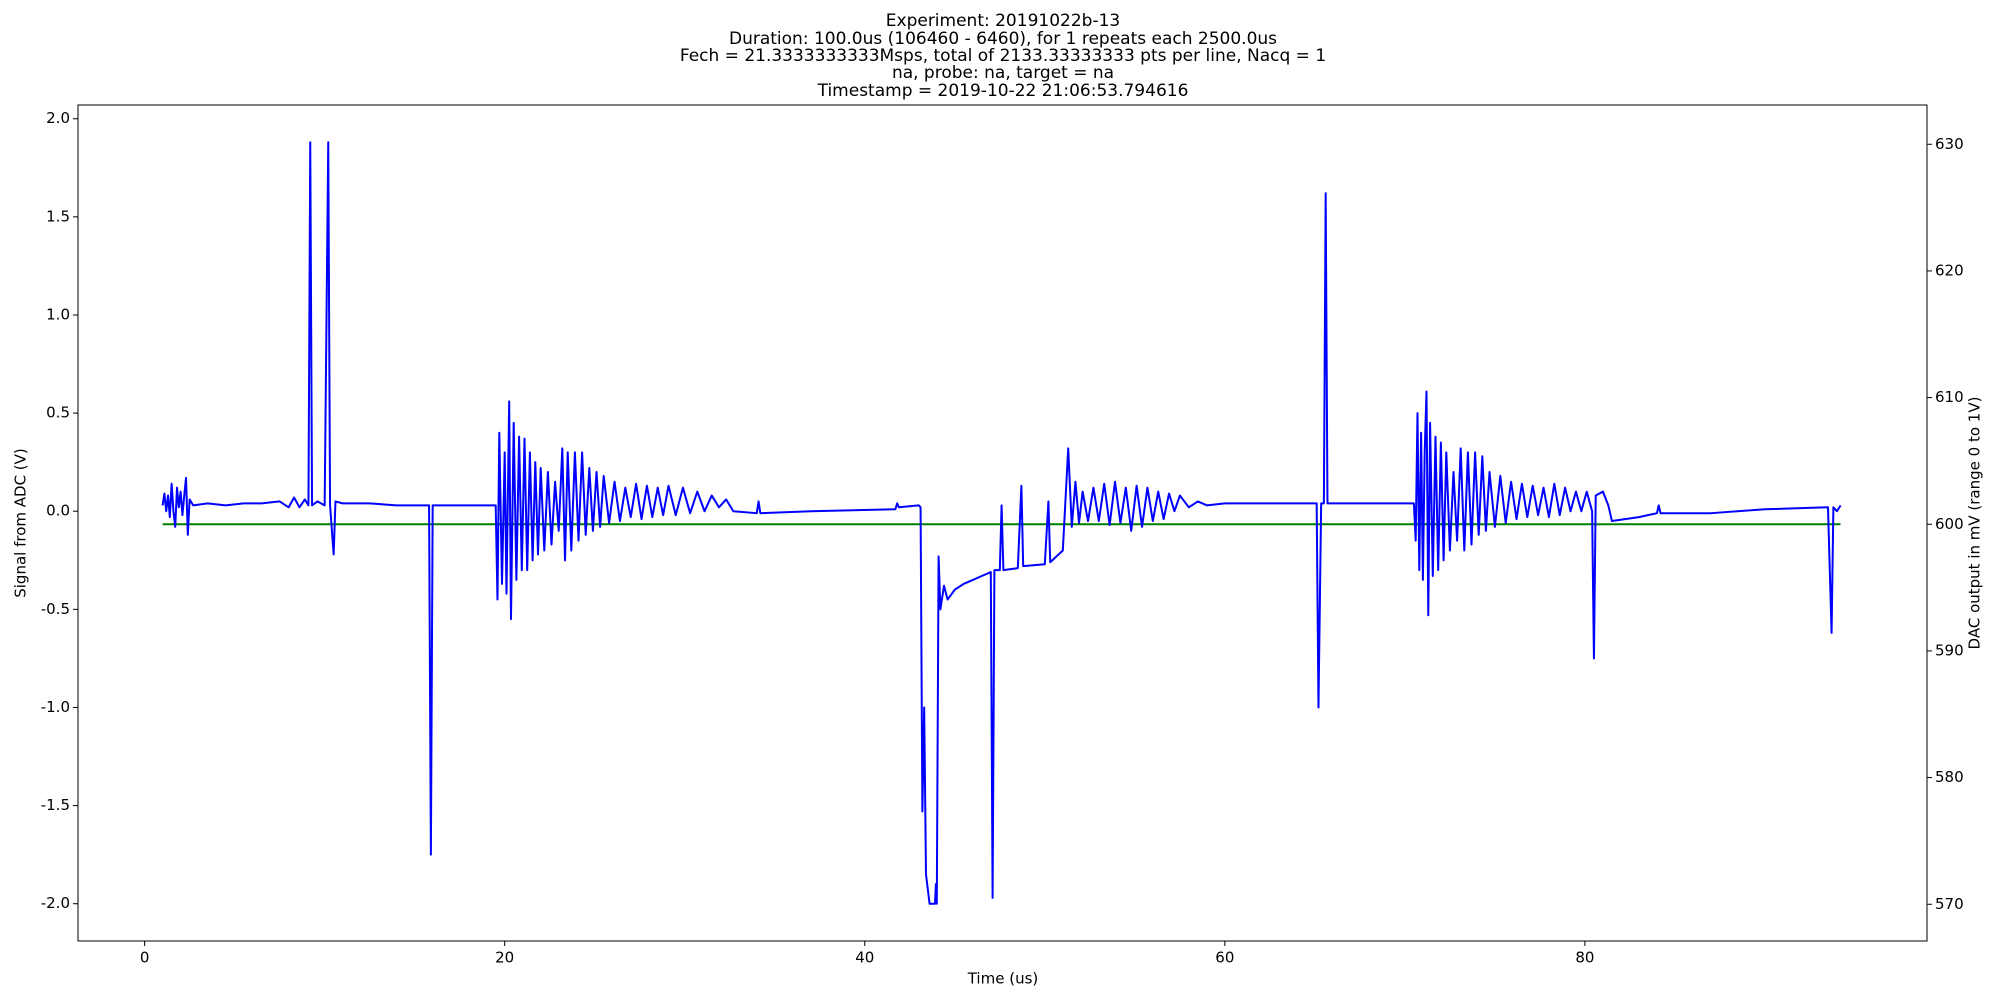 The image size is (2000, 1004). I want to click on y-tick-label: 2.0, so click(58, 118).